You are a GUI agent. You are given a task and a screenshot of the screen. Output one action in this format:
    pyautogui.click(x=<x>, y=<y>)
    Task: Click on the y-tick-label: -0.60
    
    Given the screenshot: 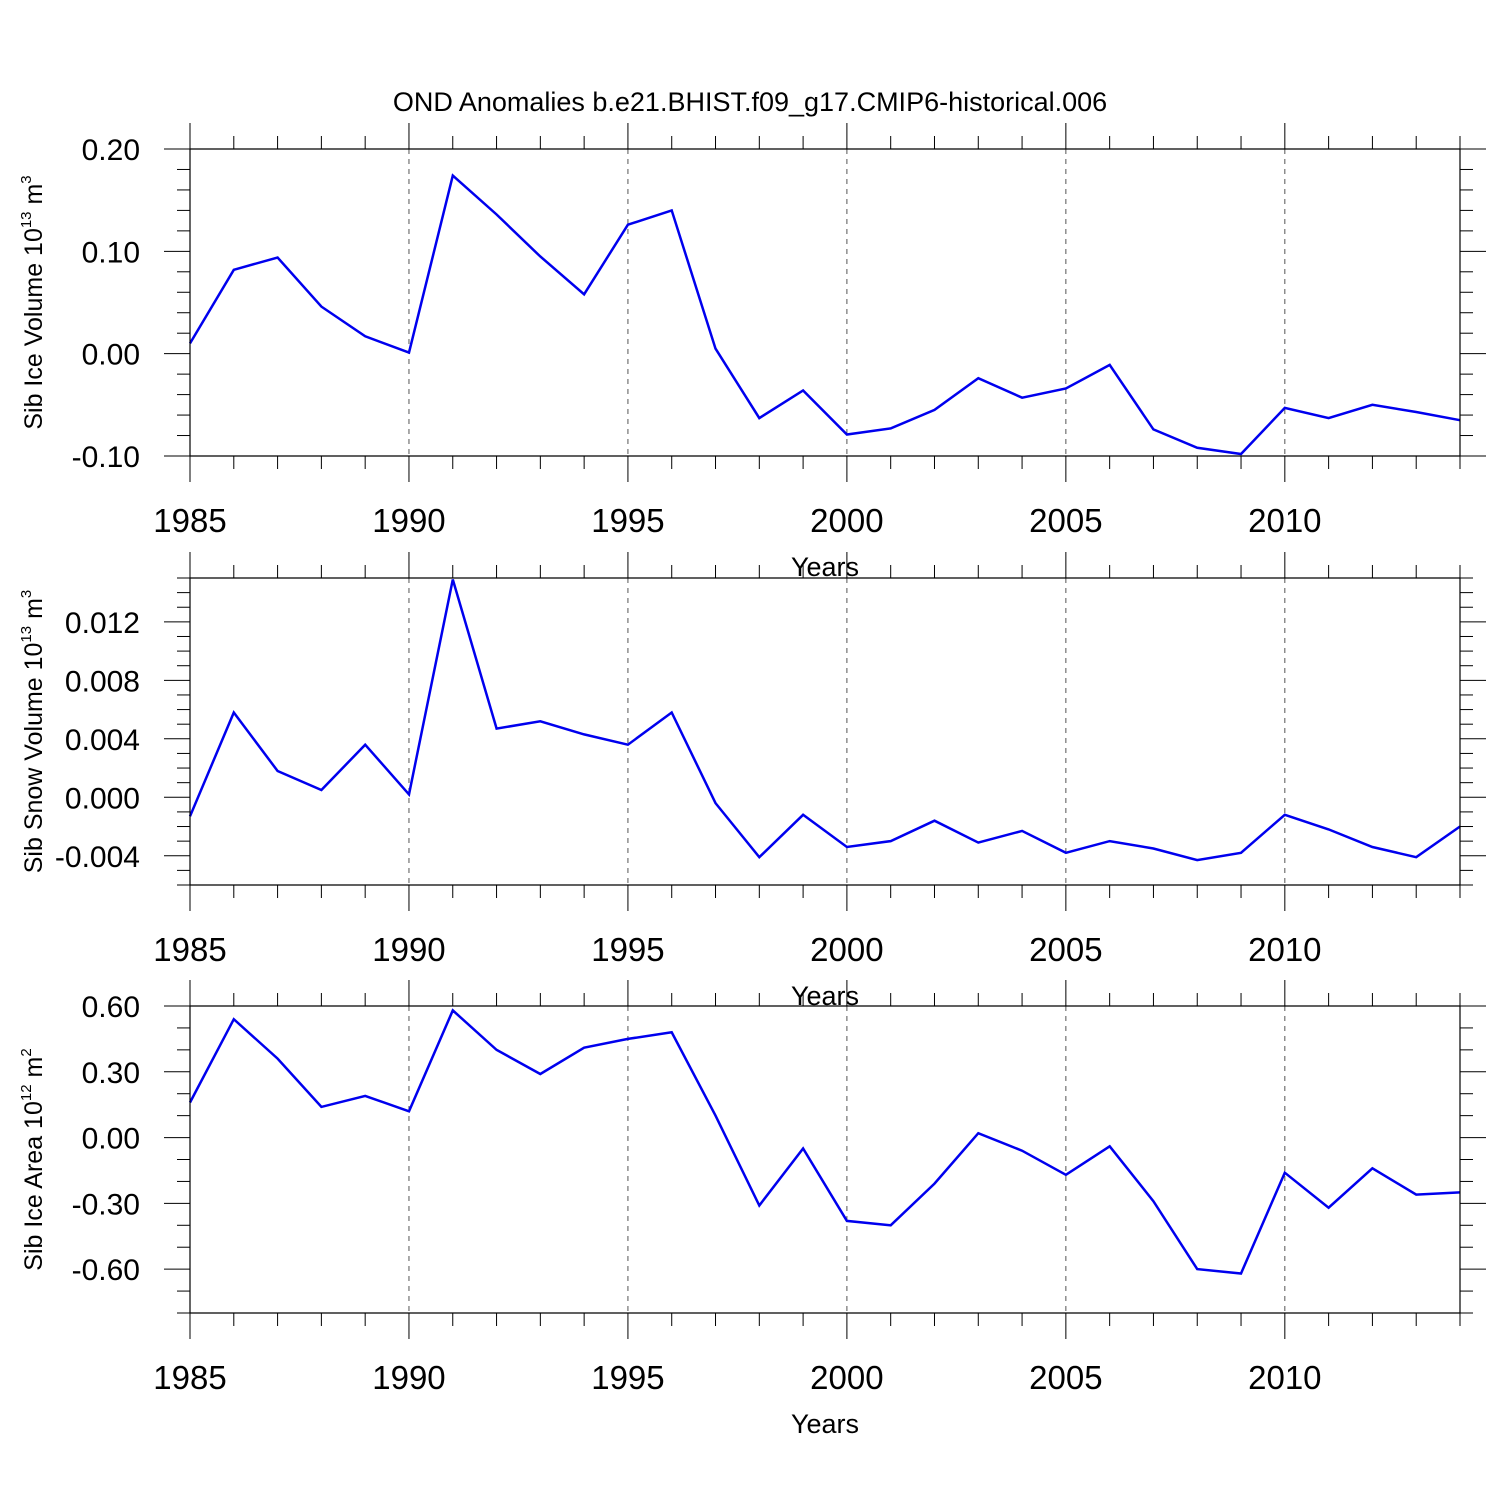 What is the action you would take?
    pyautogui.click(x=106, y=1270)
    